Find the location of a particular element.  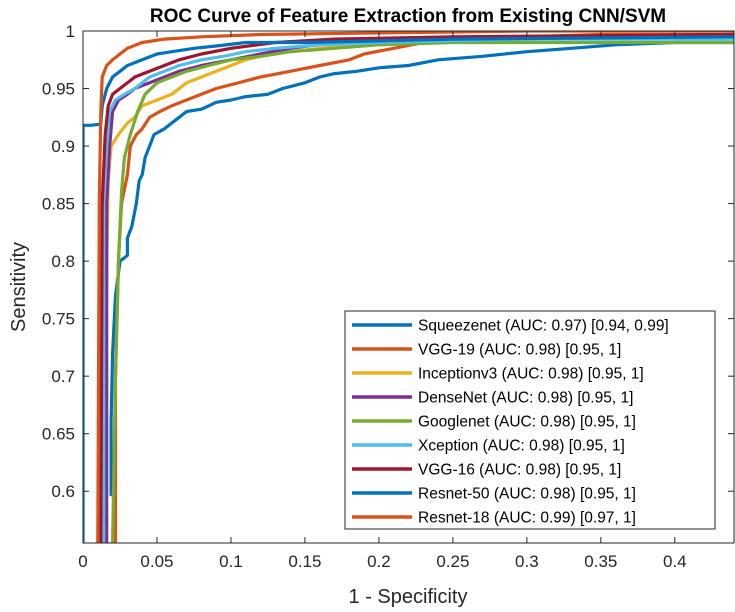

x-tick-label: 0.3 is located at coordinates (527, 561).